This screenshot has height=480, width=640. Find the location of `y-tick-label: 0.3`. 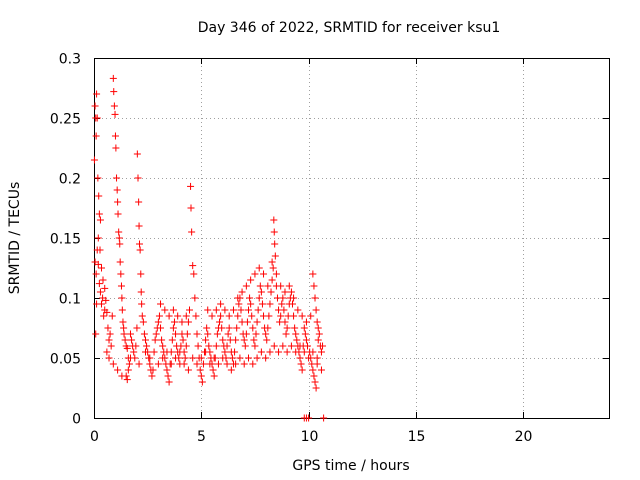

y-tick-label: 0.3 is located at coordinates (70, 60).